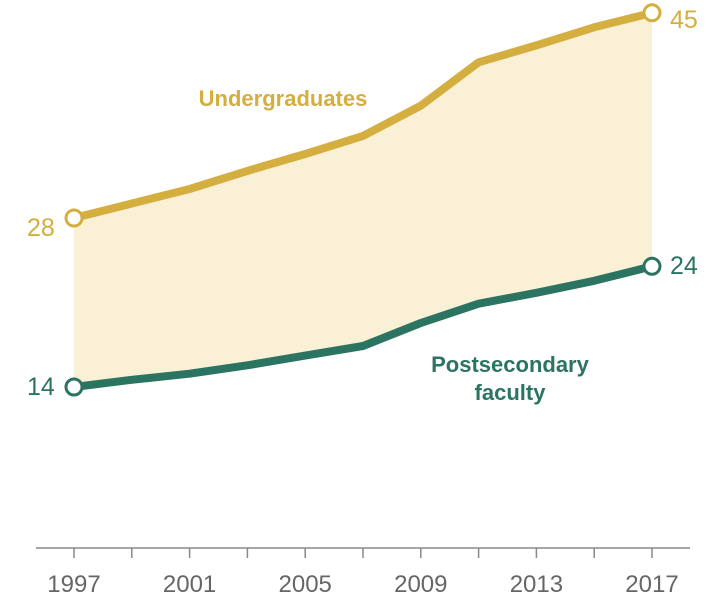  What do you see at coordinates (652, 266) in the screenshot?
I see `marker-faculty-end` at bounding box center [652, 266].